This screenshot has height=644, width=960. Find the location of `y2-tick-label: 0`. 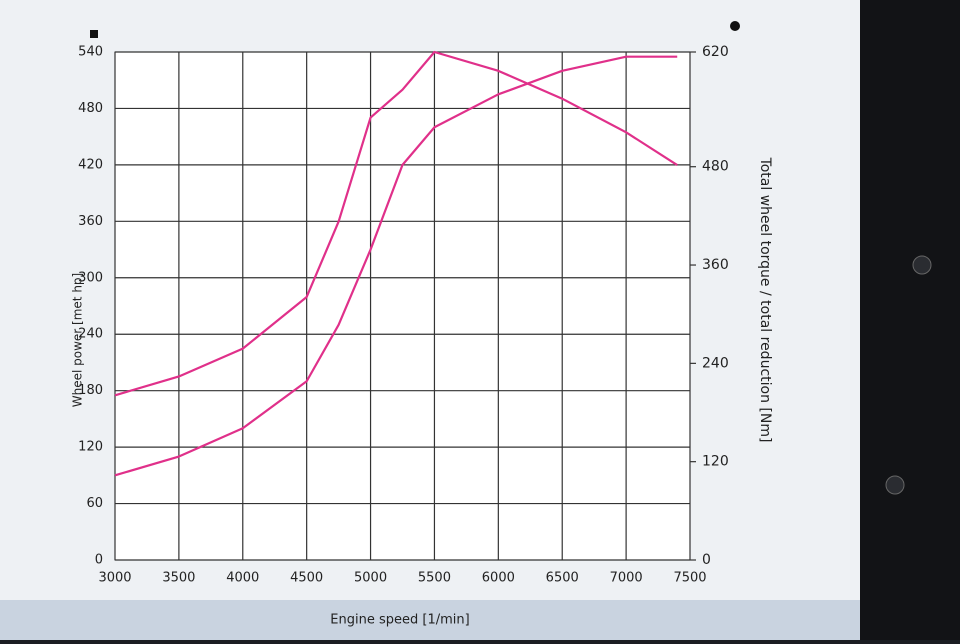

y2-tick-label: 0 is located at coordinates (706, 560).